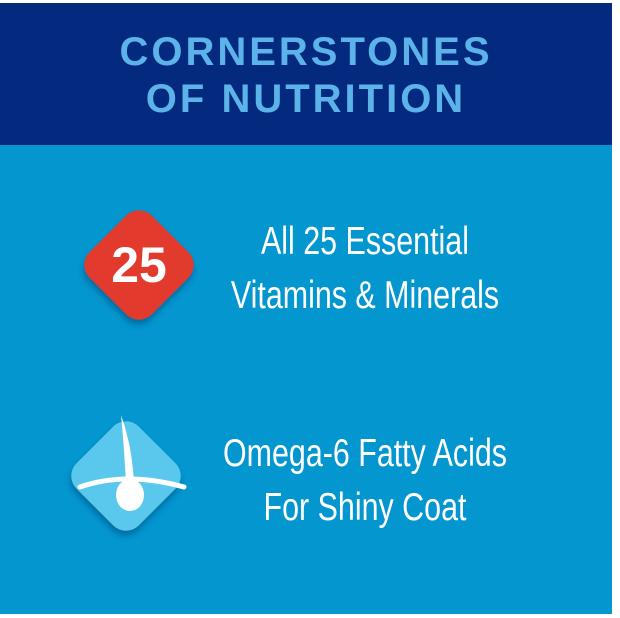 Image resolution: width=620 pixels, height=618 pixels. What do you see at coordinates (139, 265) in the screenshot?
I see `badge-number: 25` at bounding box center [139, 265].